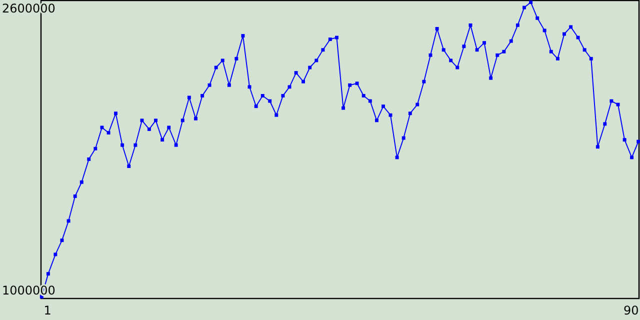 The height and width of the screenshot is (320, 640). I want to click on x-tick-label: 90, so click(631, 311).